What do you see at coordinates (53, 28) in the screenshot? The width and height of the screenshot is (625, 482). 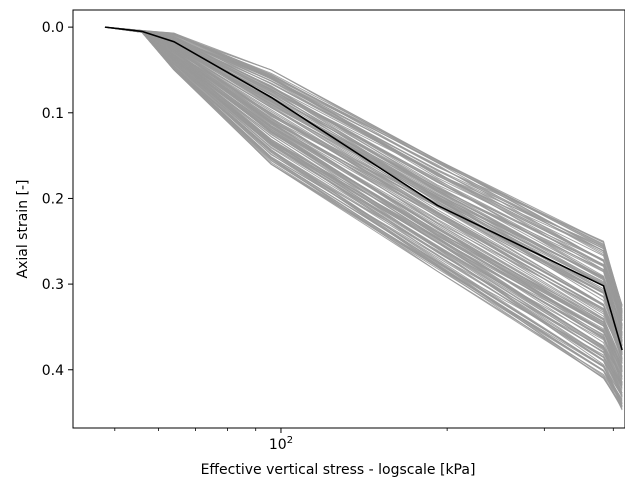 I see `y-tick-label: 0.0` at bounding box center [53, 28].